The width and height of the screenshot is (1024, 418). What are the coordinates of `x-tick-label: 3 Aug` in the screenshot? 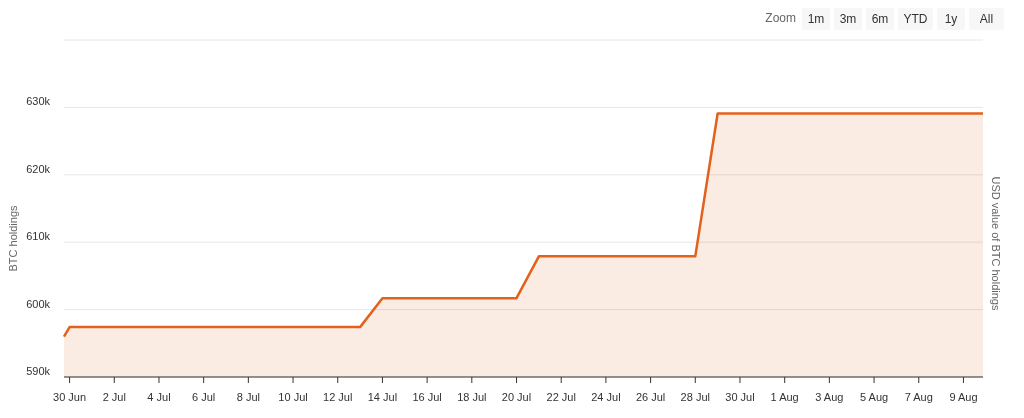 It's located at (829, 397).